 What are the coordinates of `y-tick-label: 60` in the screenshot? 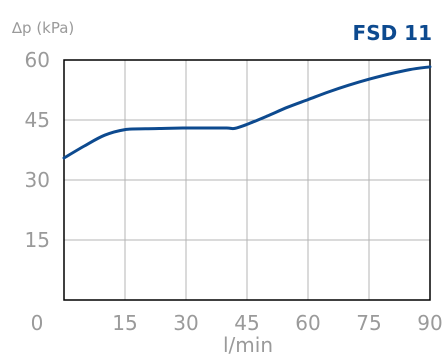 It's located at (37, 60).